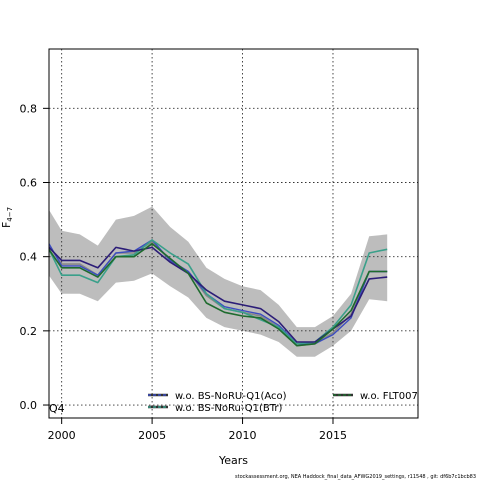 The width and height of the screenshot is (480, 480). I want to click on x-tick-label: 2005, so click(152, 435).